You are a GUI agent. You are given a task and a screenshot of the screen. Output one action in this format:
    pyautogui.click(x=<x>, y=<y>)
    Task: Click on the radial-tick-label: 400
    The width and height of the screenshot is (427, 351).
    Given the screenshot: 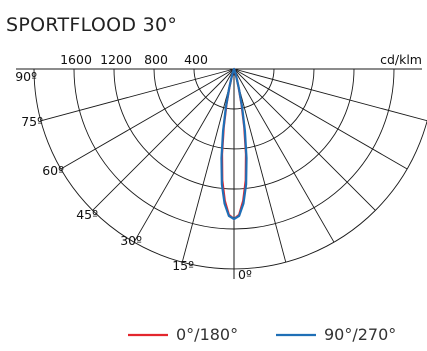 What is the action you would take?
    pyautogui.click(x=196, y=59)
    